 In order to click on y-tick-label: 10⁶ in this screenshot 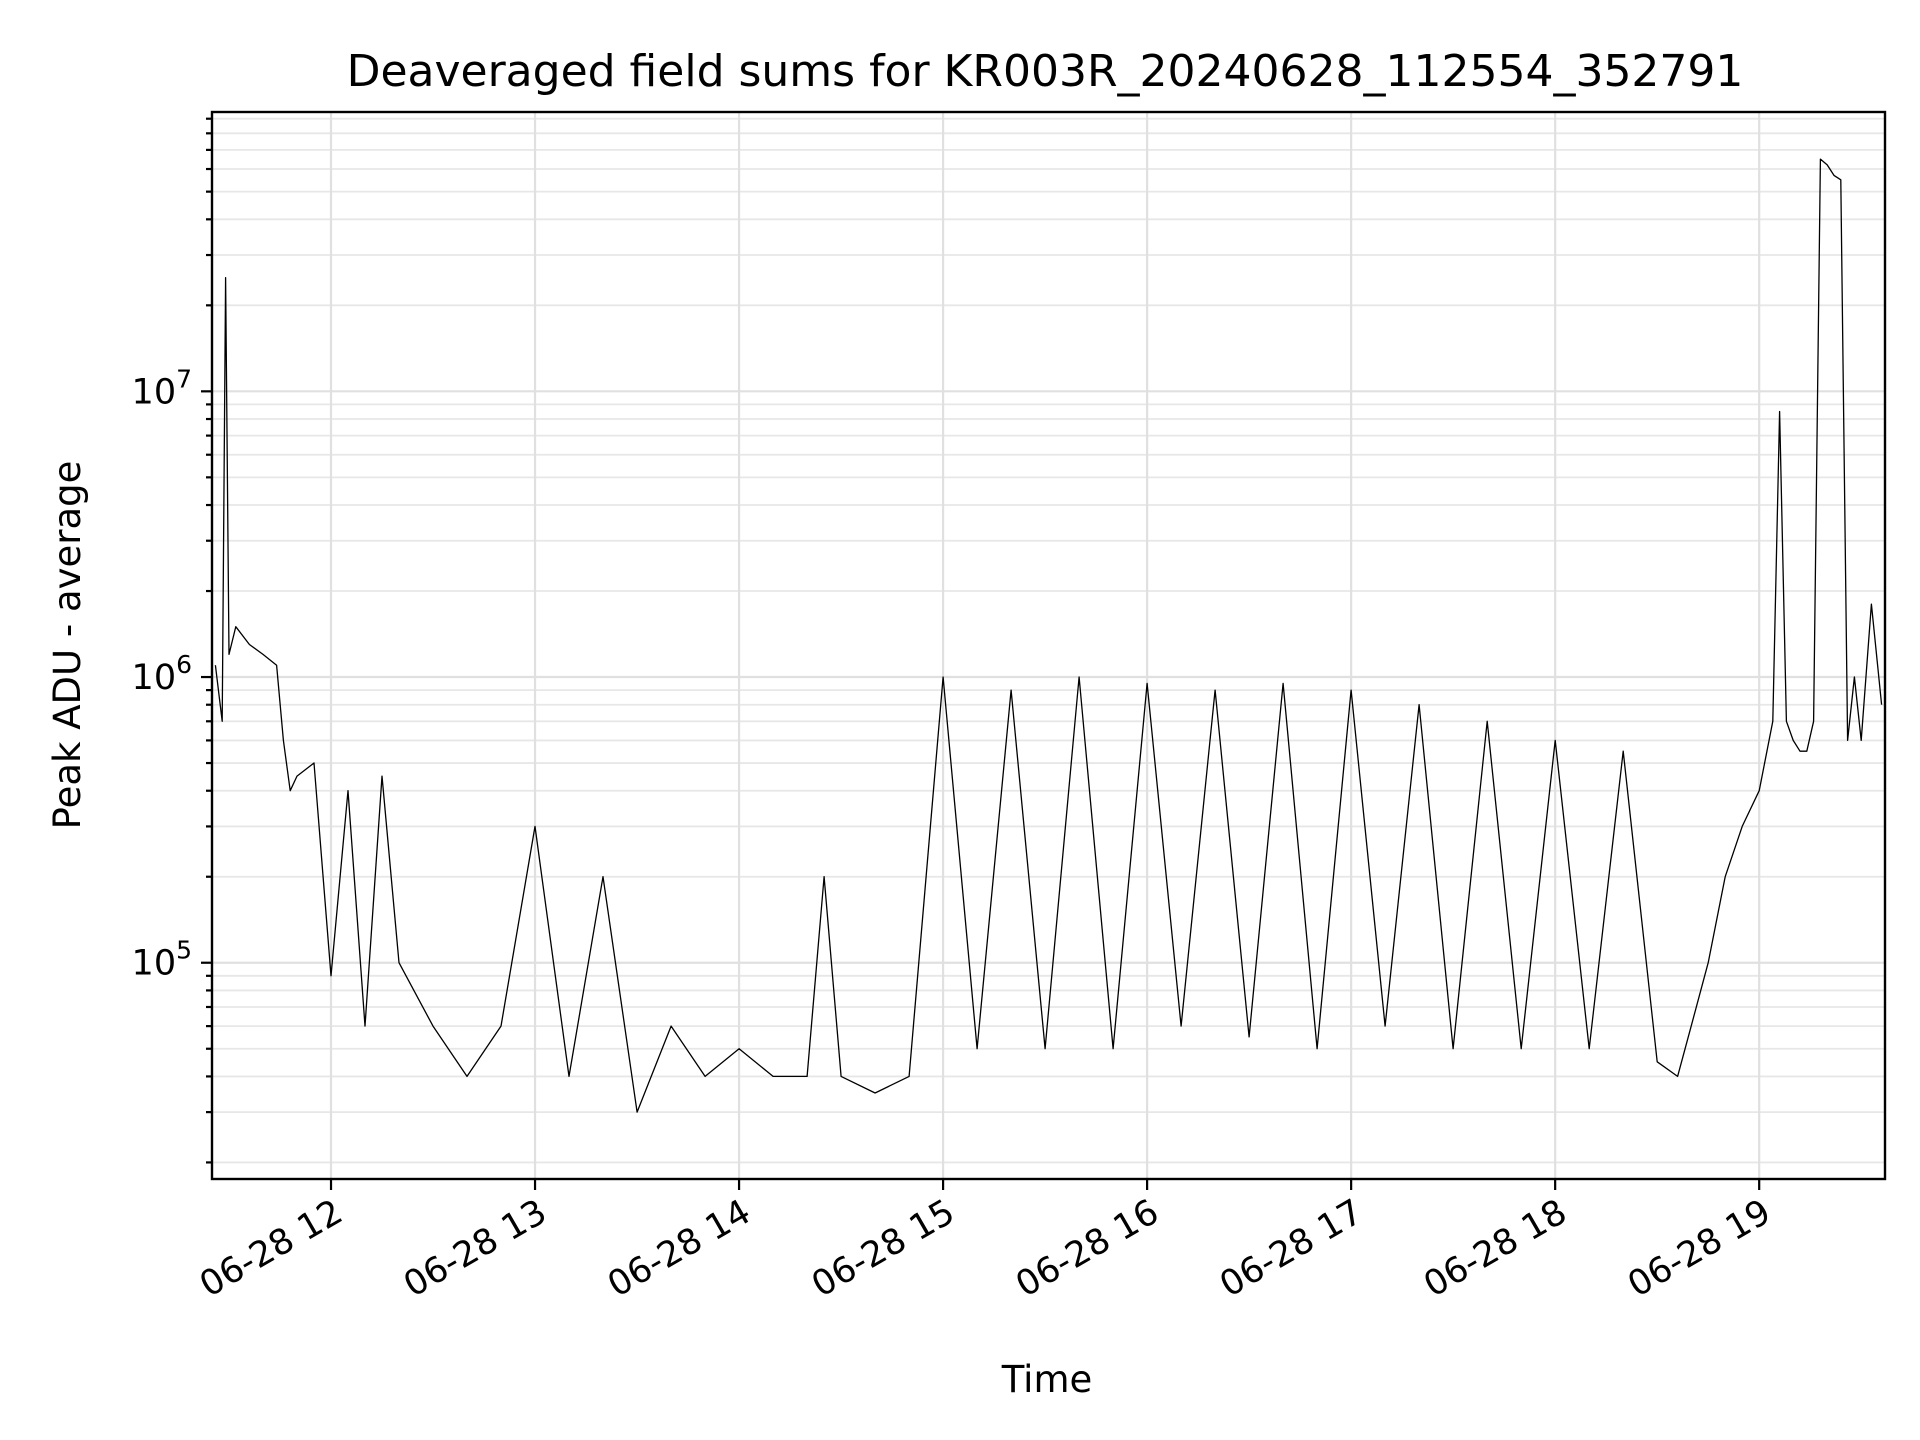, I will do `click(162, 674)`.